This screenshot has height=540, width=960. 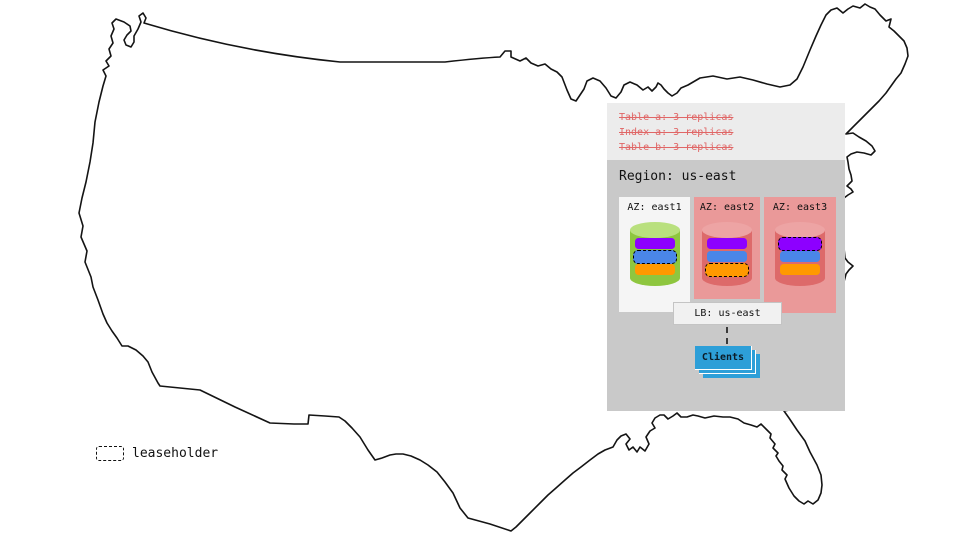 What do you see at coordinates (654, 207) in the screenshot?
I see `az-label: AZ: east1` at bounding box center [654, 207].